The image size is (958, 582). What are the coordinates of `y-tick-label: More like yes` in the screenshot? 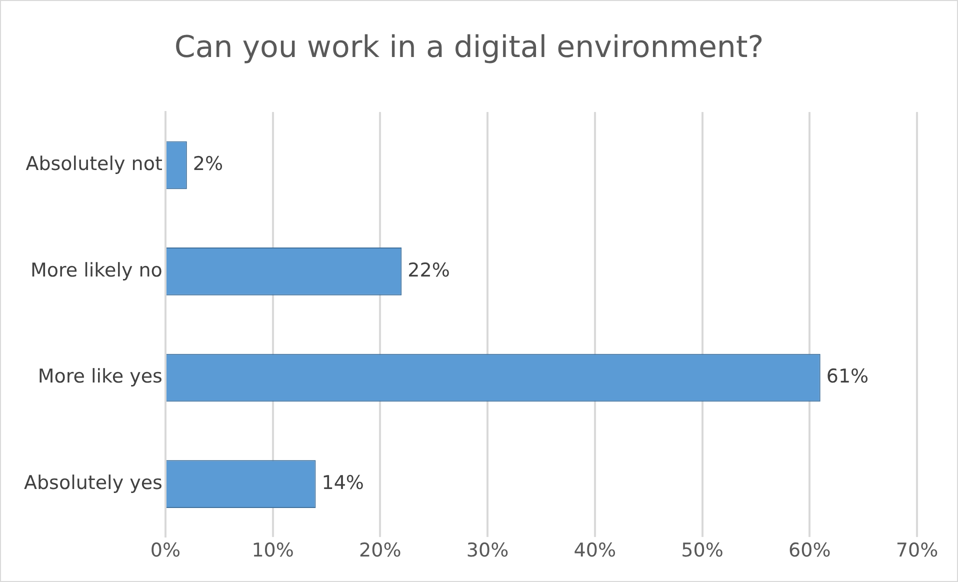 It's located at (100, 377).